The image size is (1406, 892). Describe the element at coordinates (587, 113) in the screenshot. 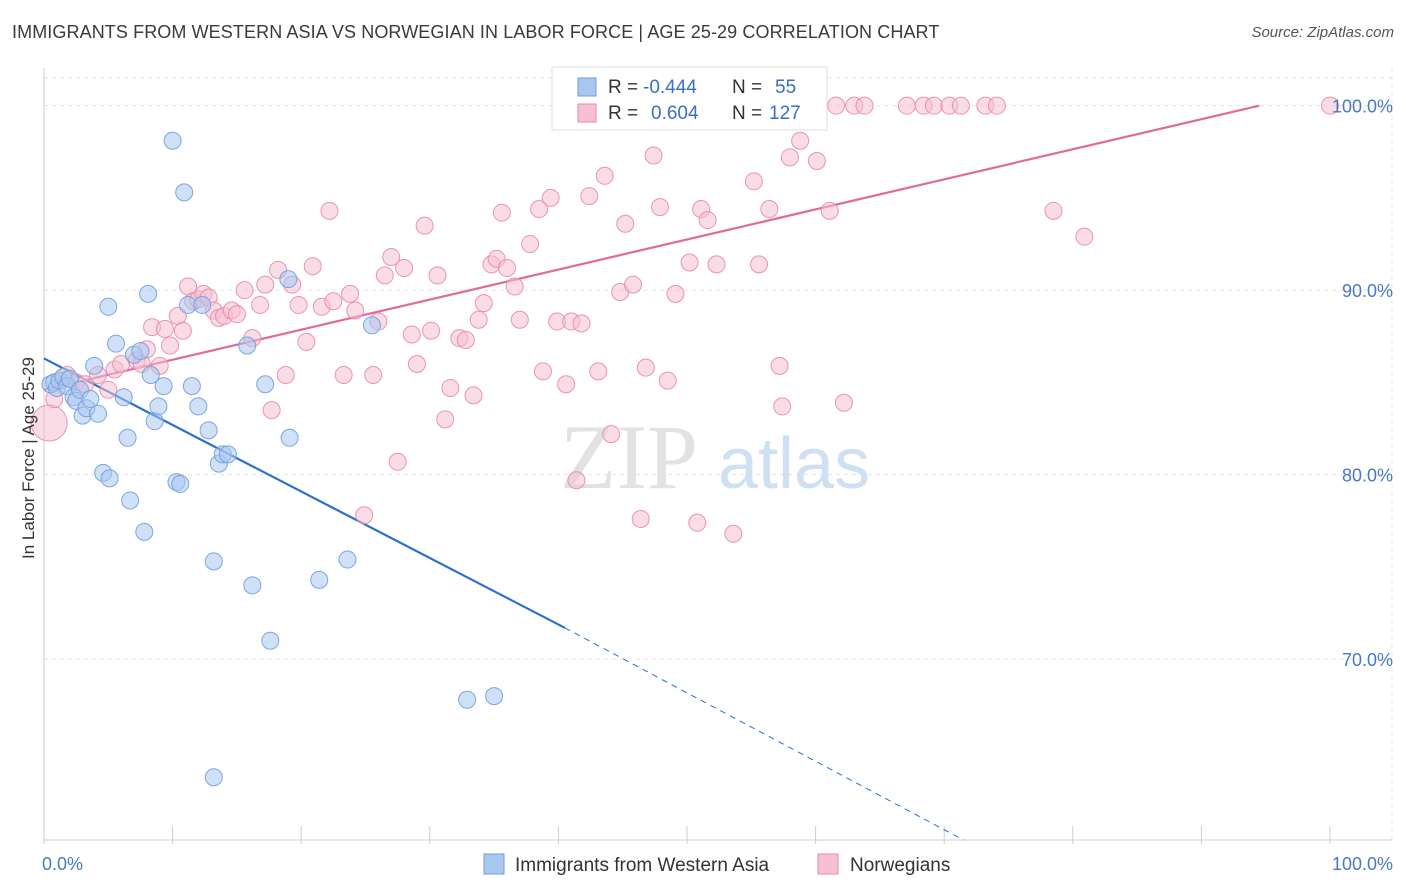

I see `legend-swatch-pink` at that location.